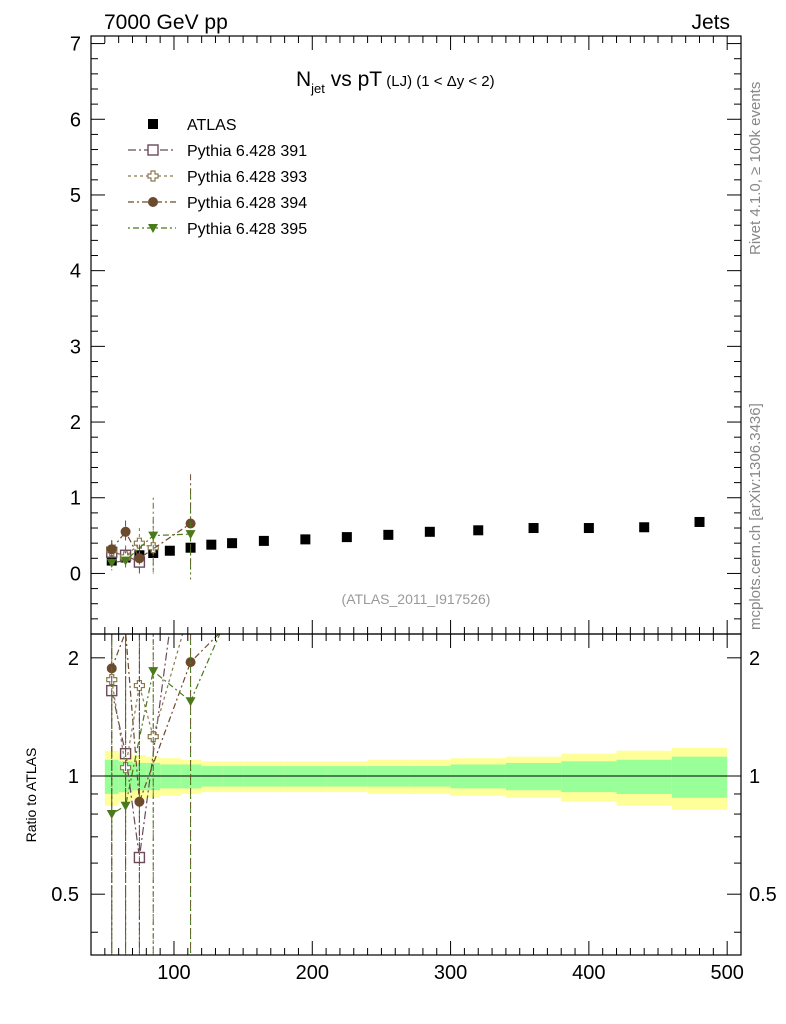 The height and width of the screenshot is (1024, 786). I want to click on title-rest: vs pT, so click(353, 79).